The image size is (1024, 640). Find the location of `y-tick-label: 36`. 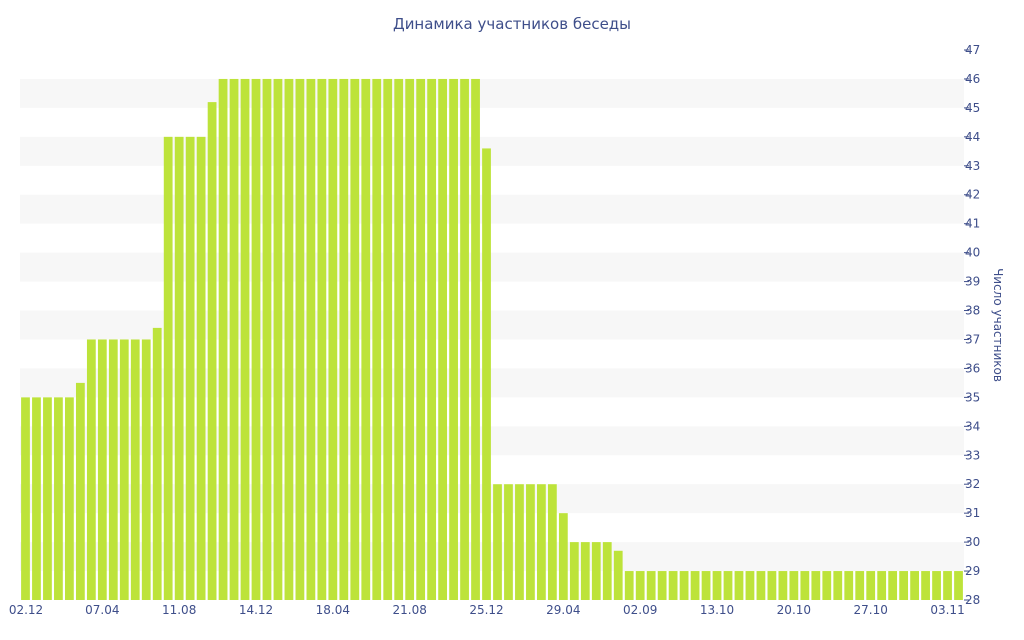

y-tick-label: 36 is located at coordinates (972, 368).